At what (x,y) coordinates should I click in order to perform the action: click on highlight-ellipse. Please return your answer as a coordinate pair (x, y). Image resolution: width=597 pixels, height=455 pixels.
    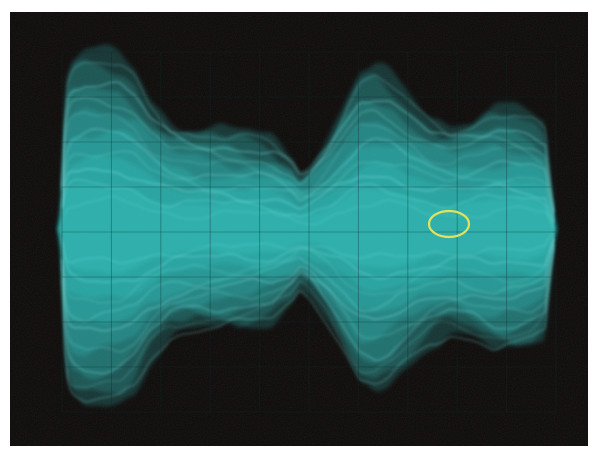
    Looking at the image, I should click on (449, 224).